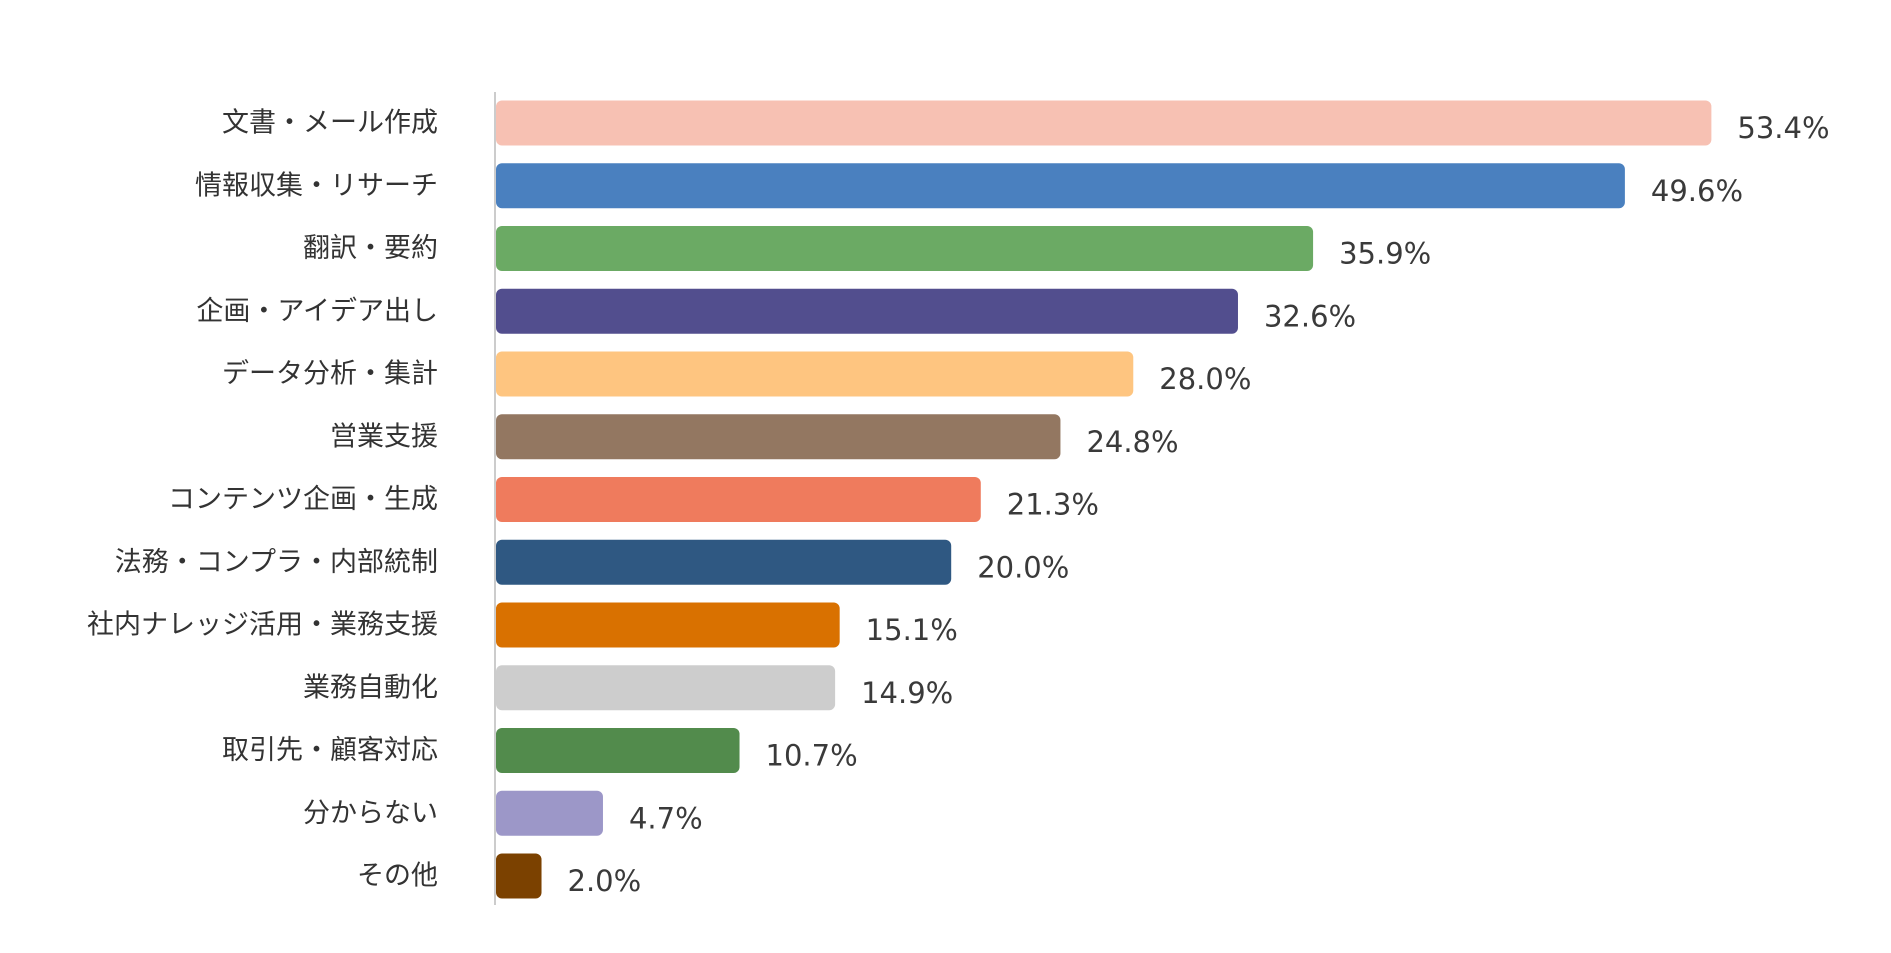  What do you see at coordinates (1205, 379) in the screenshot?
I see `value-label: 28.0%` at bounding box center [1205, 379].